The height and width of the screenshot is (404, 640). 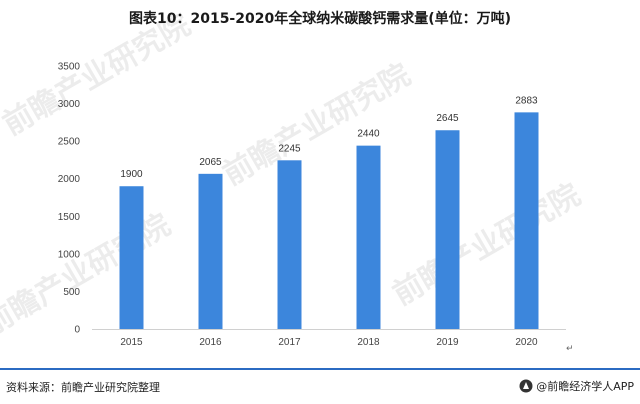 What do you see at coordinates (131, 257) in the screenshot?
I see `bar-2015` at bounding box center [131, 257].